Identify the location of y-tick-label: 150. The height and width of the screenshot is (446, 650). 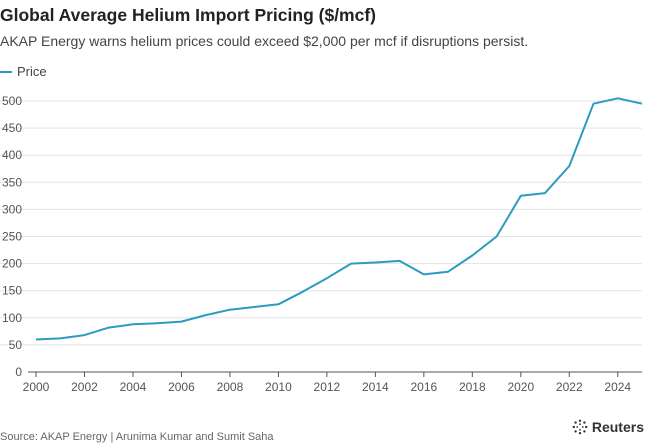
(12, 291).